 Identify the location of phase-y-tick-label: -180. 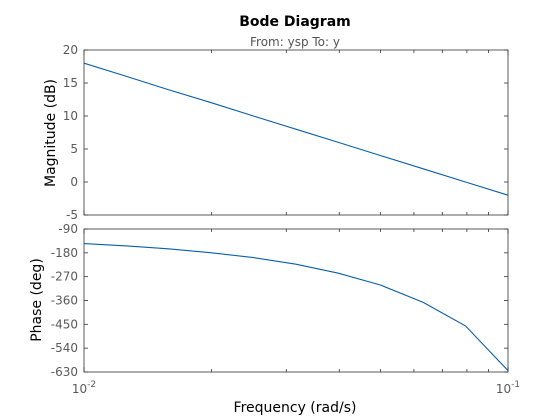
(64, 253).